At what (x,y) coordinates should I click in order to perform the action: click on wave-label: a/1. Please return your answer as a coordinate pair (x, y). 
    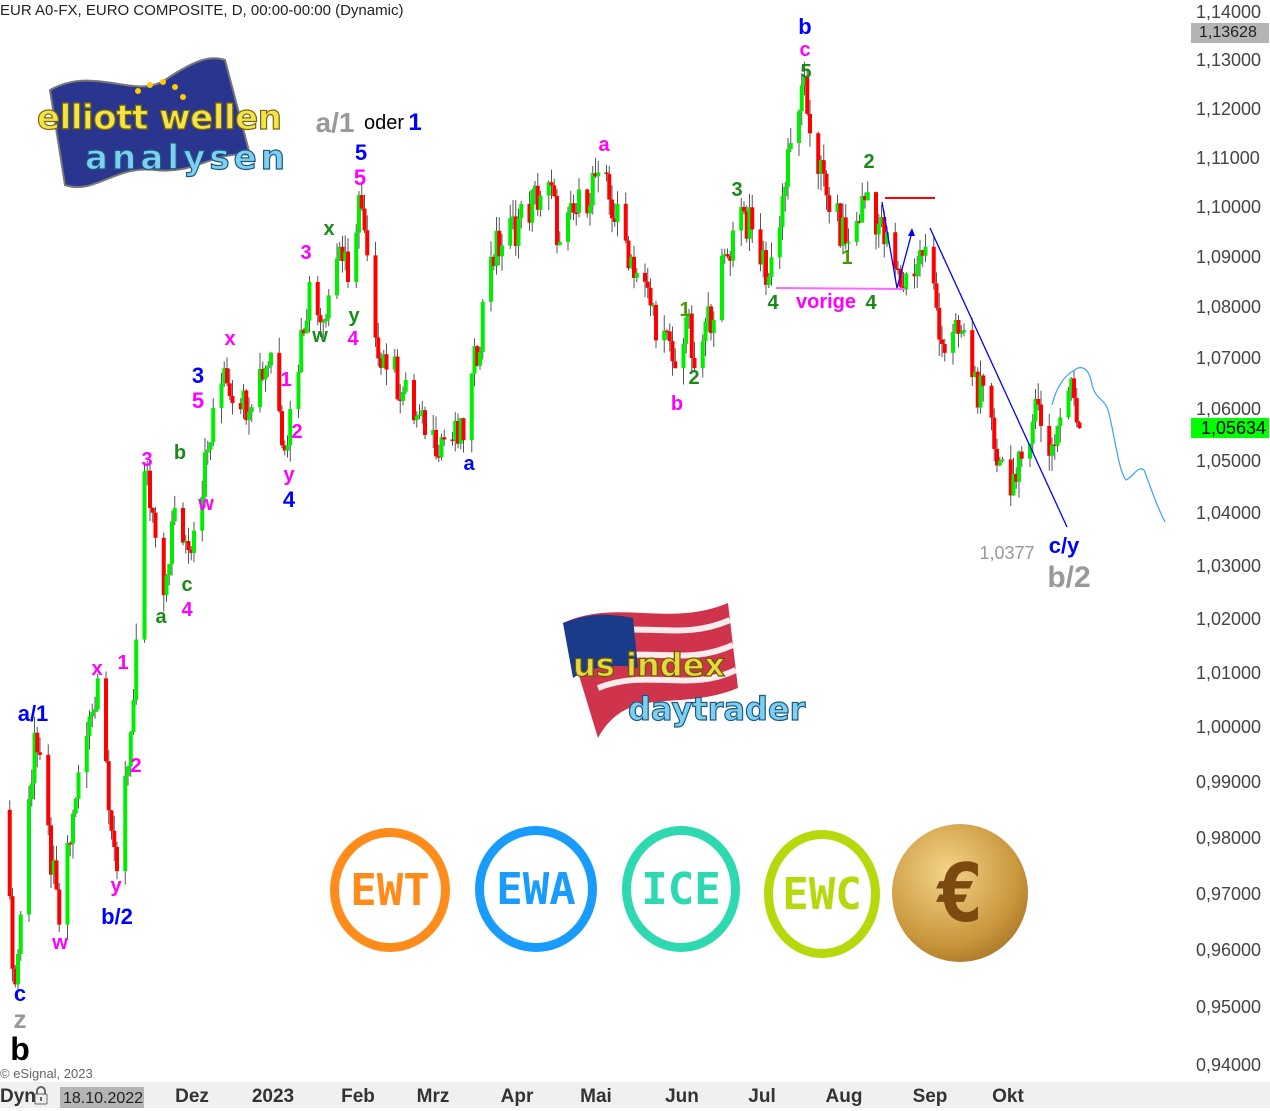
    Looking at the image, I should click on (33, 713).